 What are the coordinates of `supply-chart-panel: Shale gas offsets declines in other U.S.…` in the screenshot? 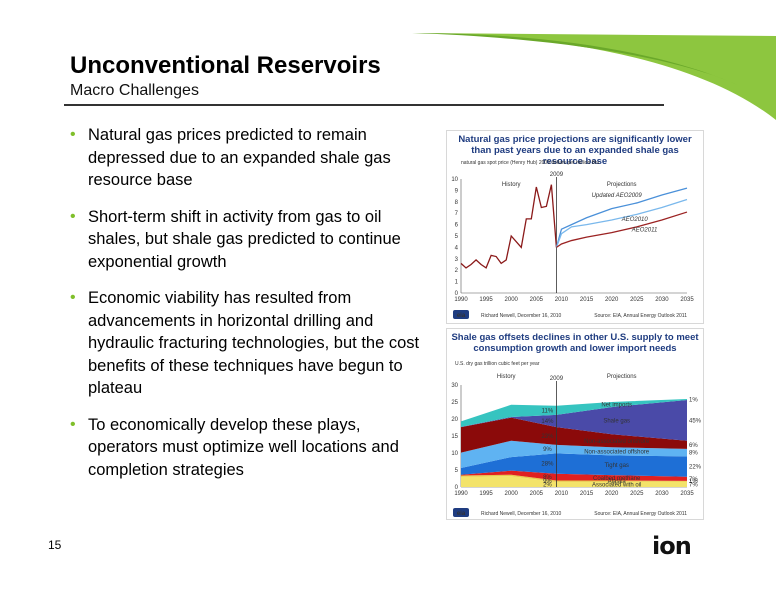 It's located at (575, 424).